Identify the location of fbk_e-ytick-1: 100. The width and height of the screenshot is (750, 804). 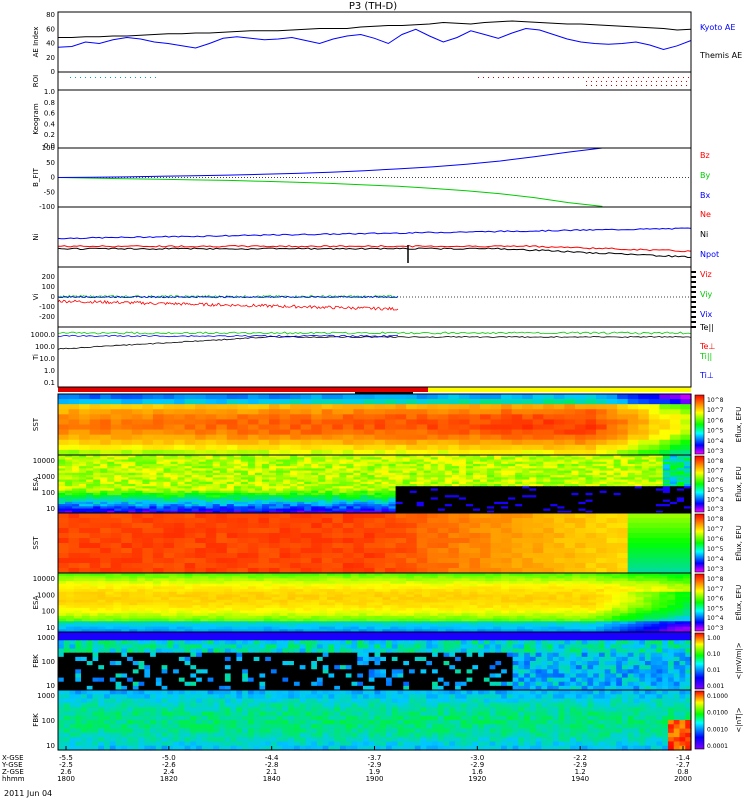
(48, 721).